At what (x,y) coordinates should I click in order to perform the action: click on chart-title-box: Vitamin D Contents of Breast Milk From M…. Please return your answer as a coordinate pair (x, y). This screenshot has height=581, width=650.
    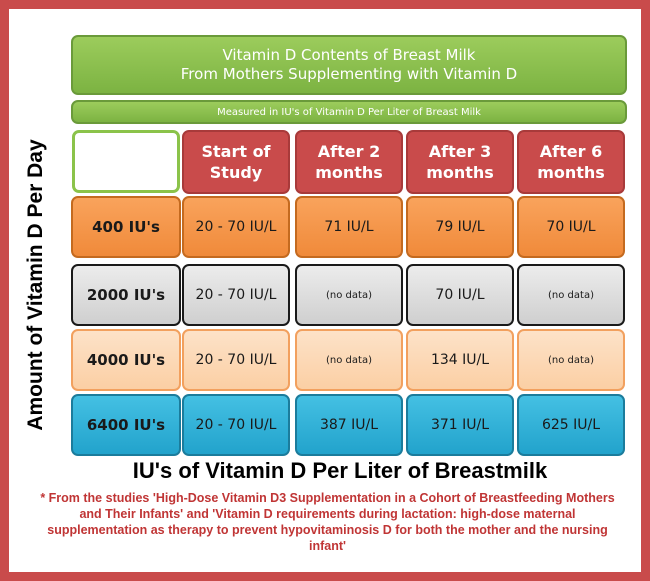
    Looking at the image, I should click on (349, 65).